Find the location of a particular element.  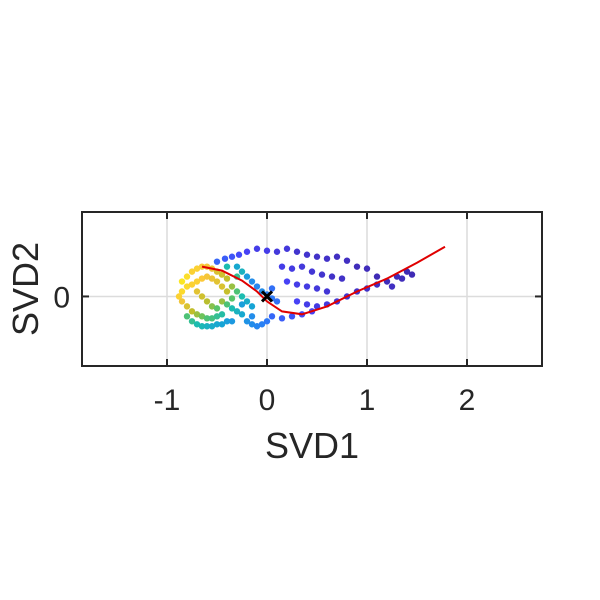

x-tick-label: 1 is located at coordinates (367, 400).